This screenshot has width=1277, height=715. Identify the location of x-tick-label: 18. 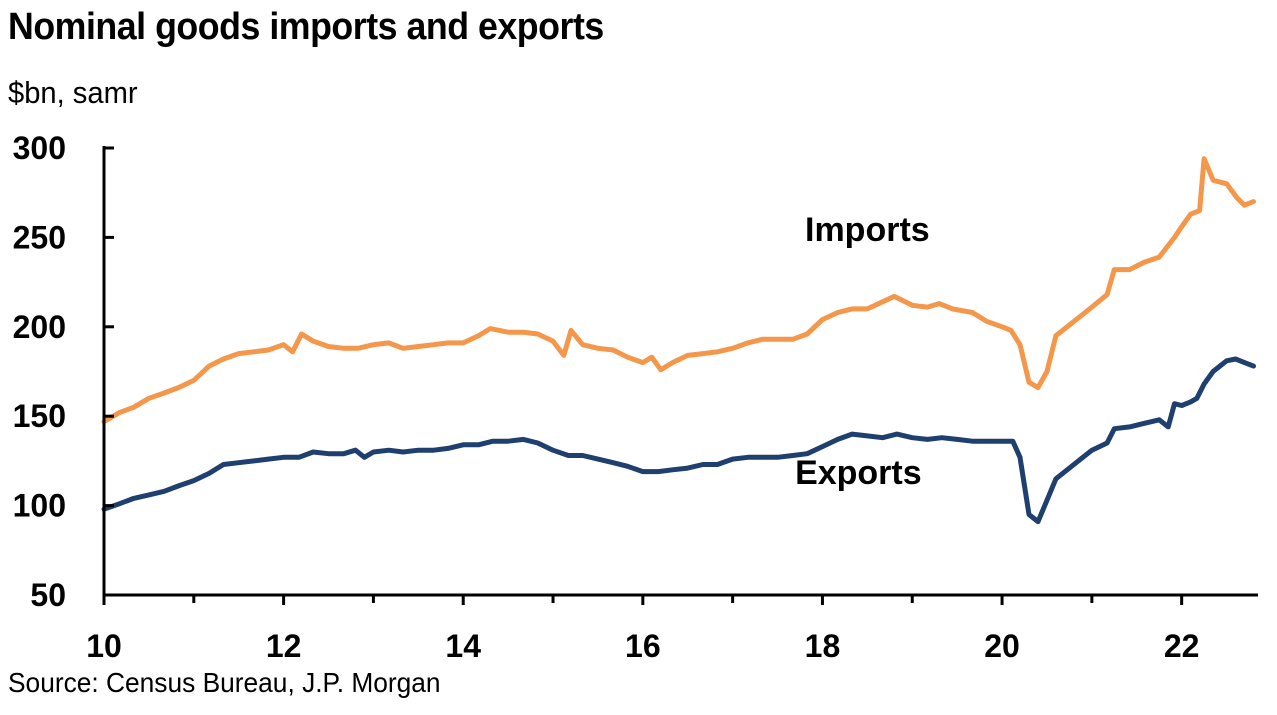
(823, 646).